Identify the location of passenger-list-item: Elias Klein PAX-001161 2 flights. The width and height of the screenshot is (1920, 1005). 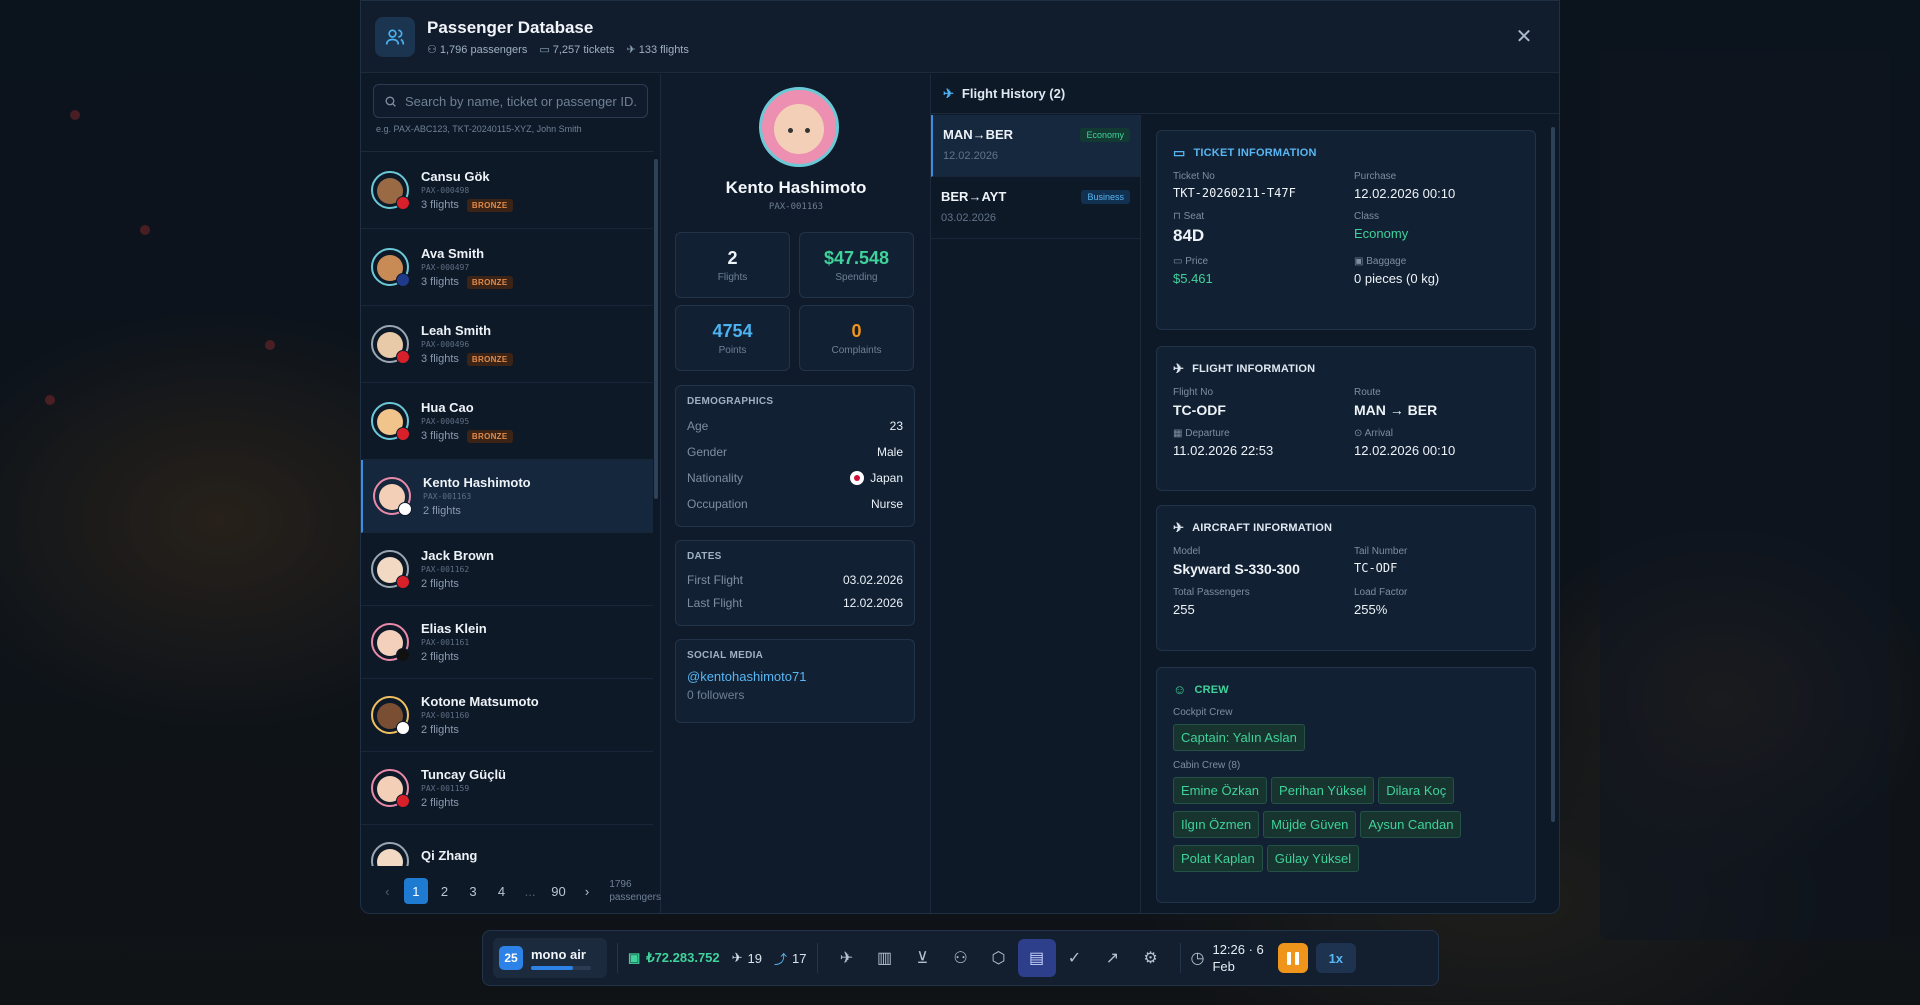
(507, 642).